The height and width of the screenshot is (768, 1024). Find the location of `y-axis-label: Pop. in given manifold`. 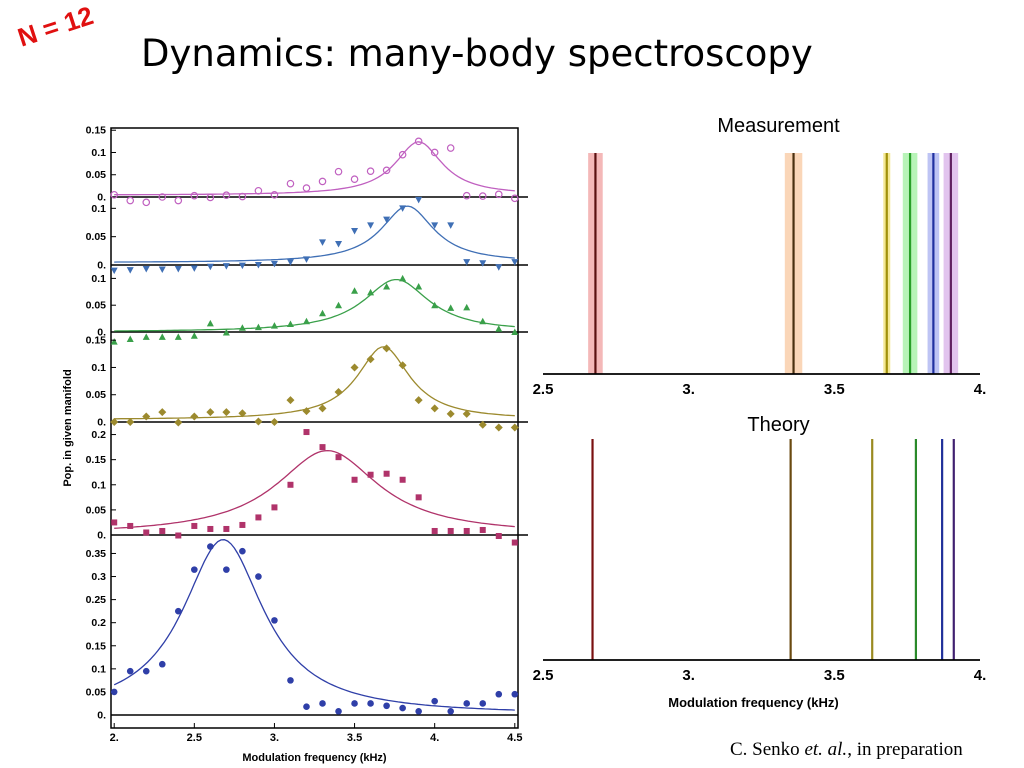

y-axis-label: Pop. in given manifold is located at coordinates (68, 427).